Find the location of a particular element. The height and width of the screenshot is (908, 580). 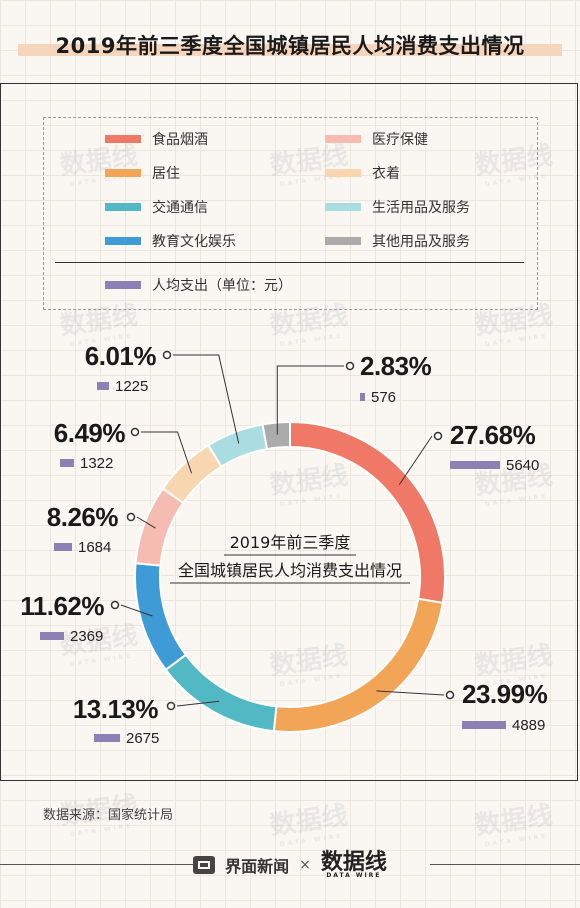

data-source: 数据来源：国家统计局 is located at coordinates (108, 815).